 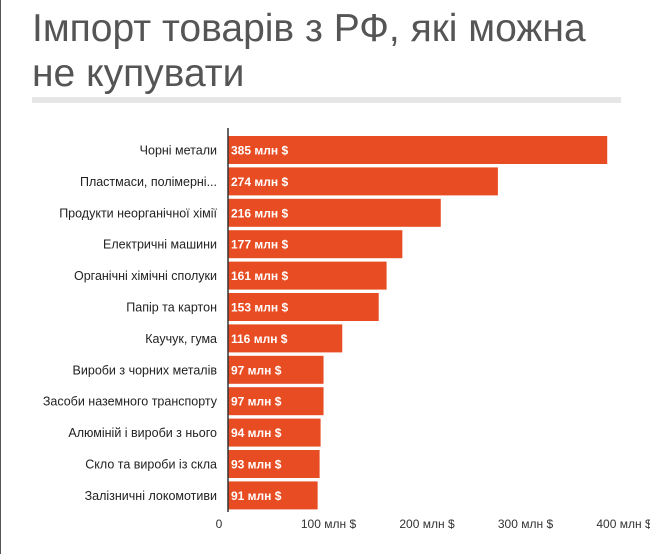 What do you see at coordinates (427, 524) in the screenshot?
I see `x-tick-label: 200 млн $` at bounding box center [427, 524].